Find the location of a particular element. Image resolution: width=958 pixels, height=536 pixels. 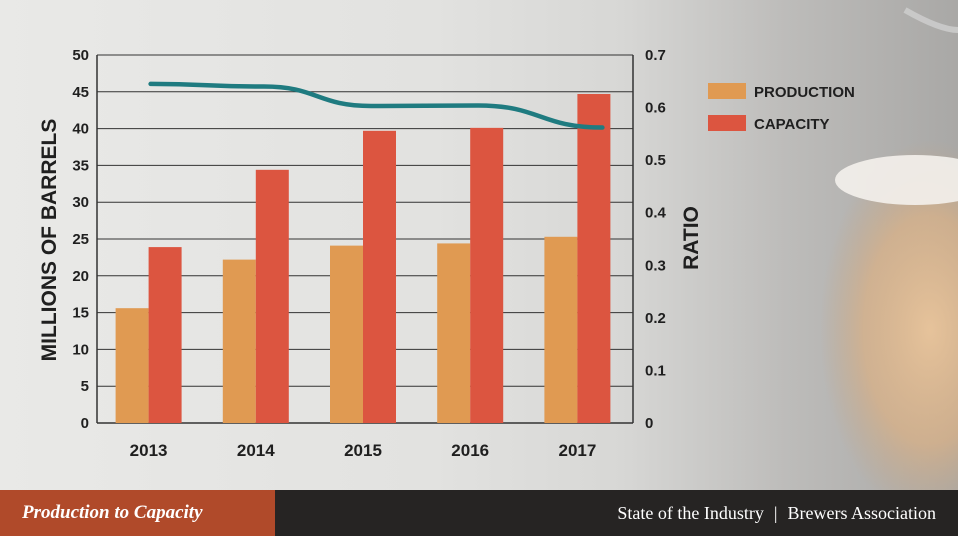

y-tick-label-right: 0.5 is located at coordinates (655, 160).